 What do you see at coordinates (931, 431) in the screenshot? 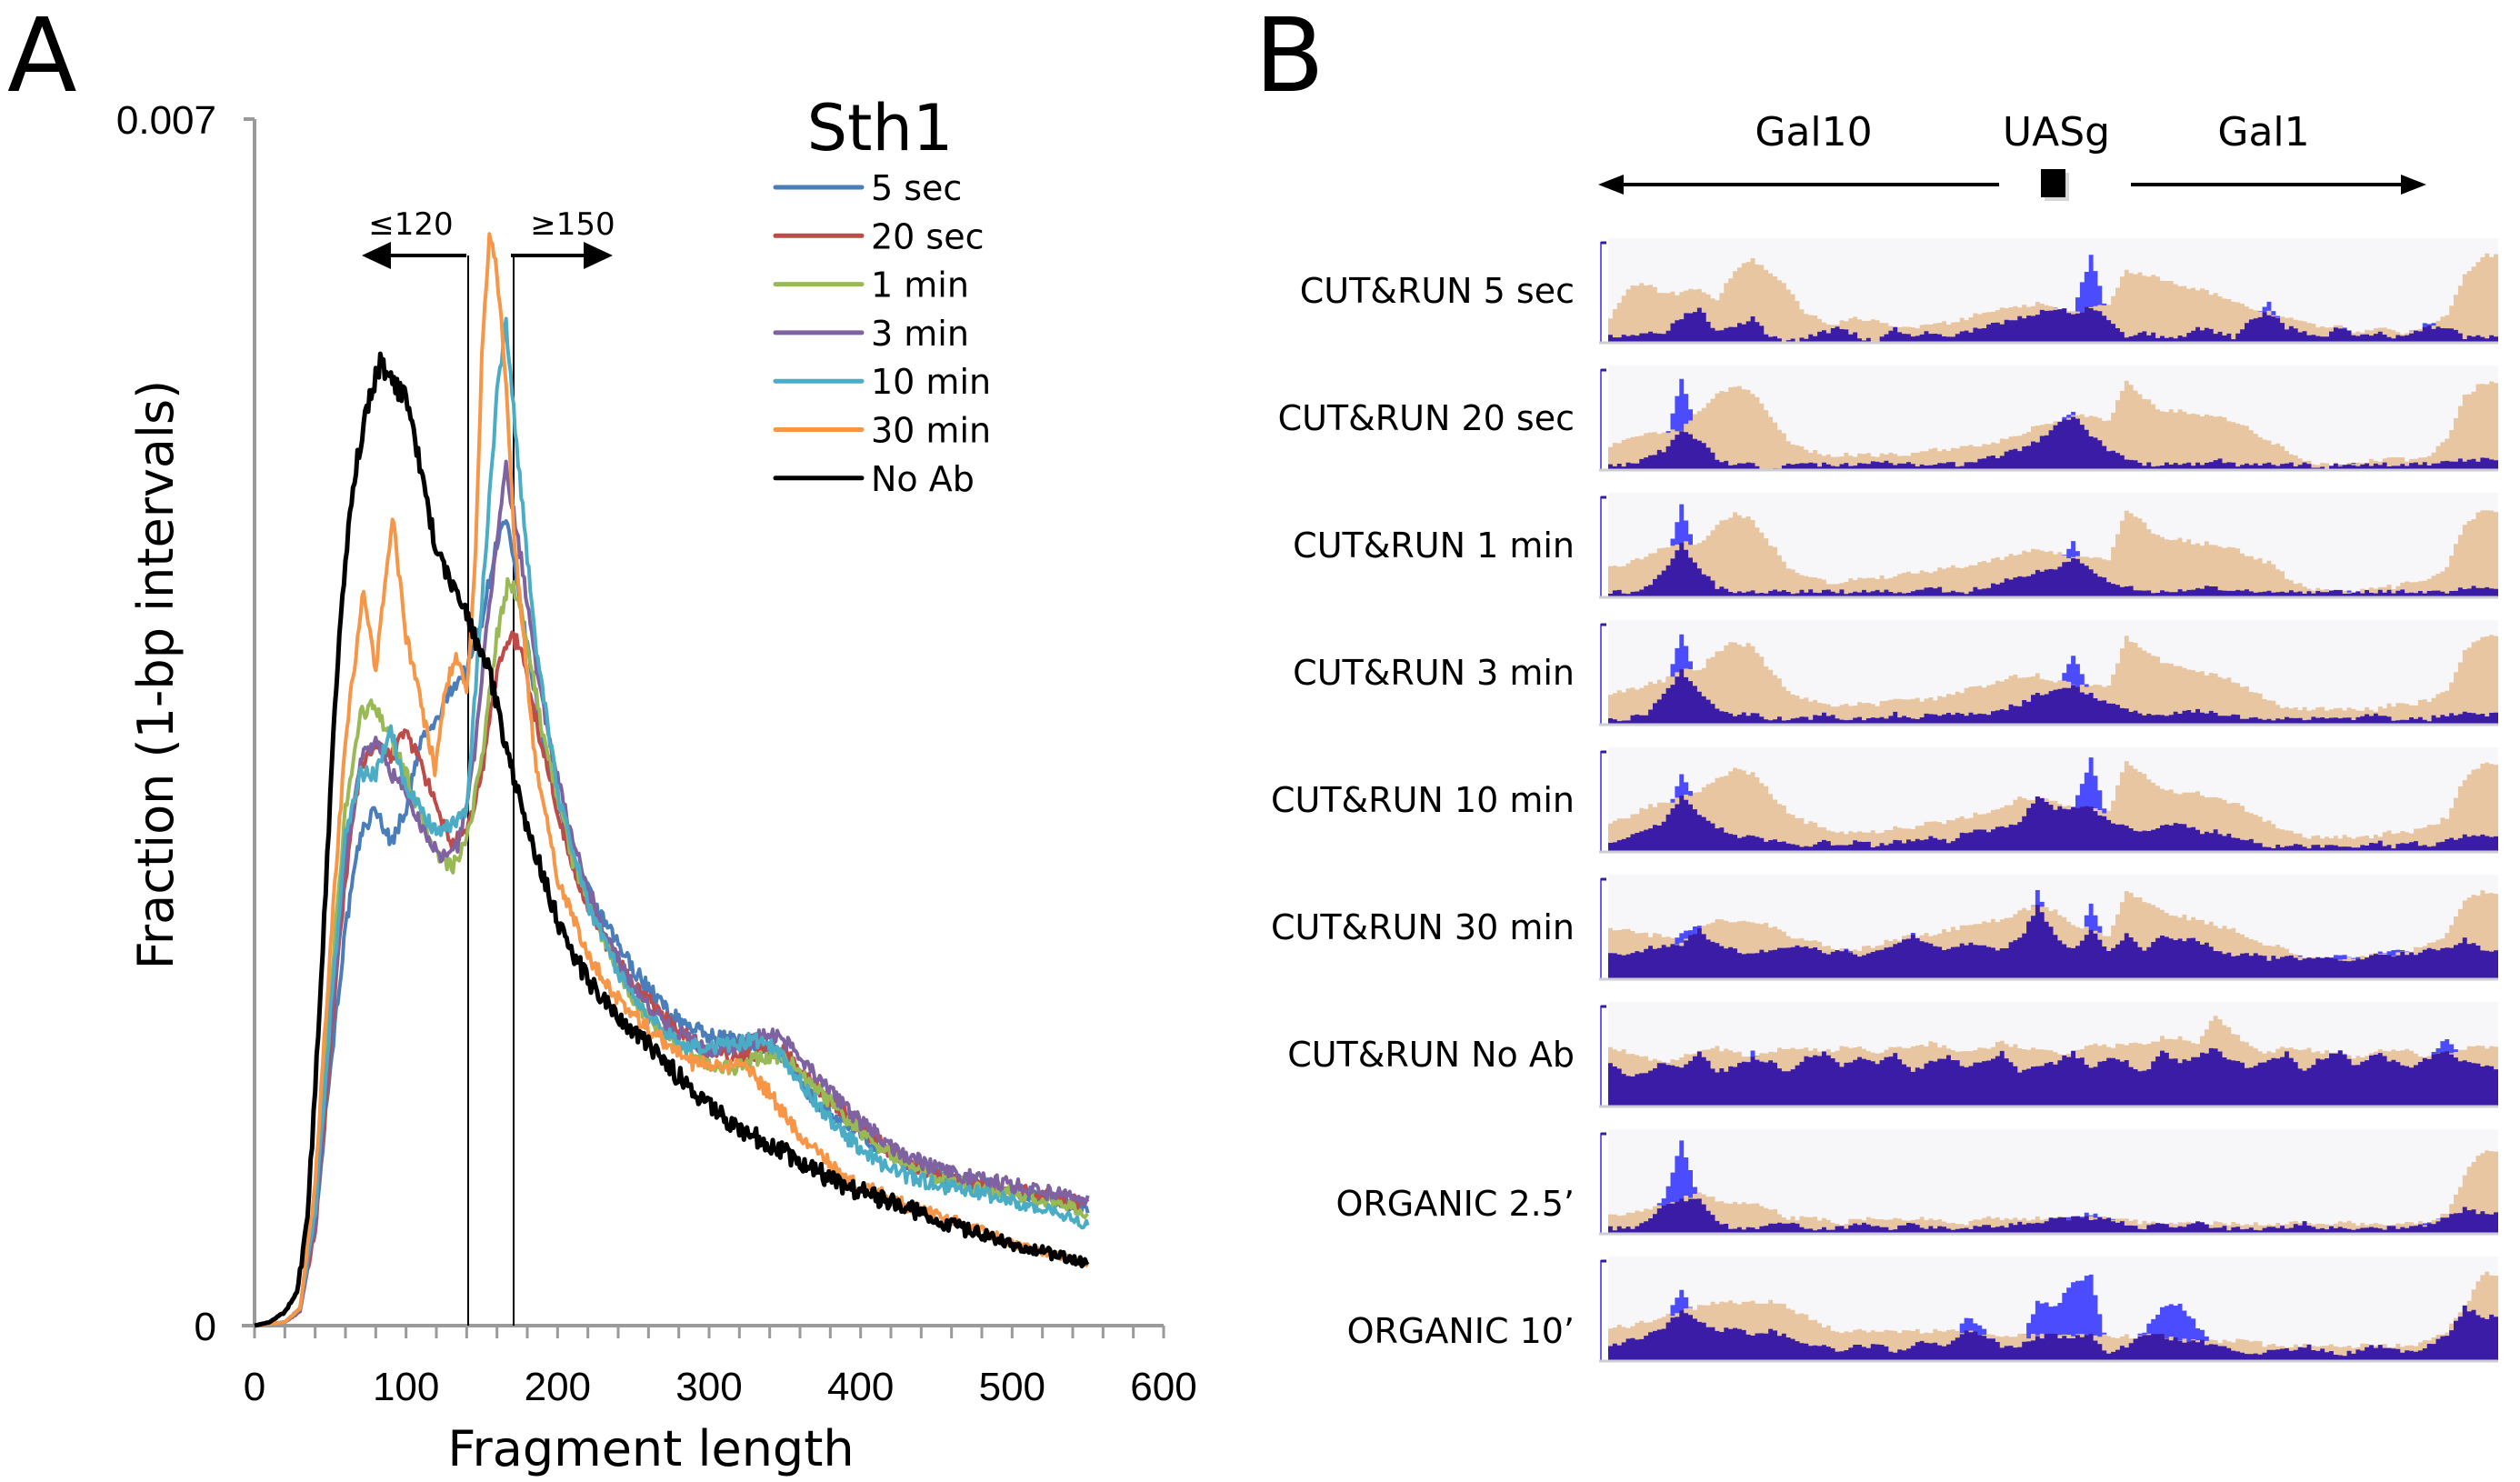
I see `legend-label: 30 min` at bounding box center [931, 431].